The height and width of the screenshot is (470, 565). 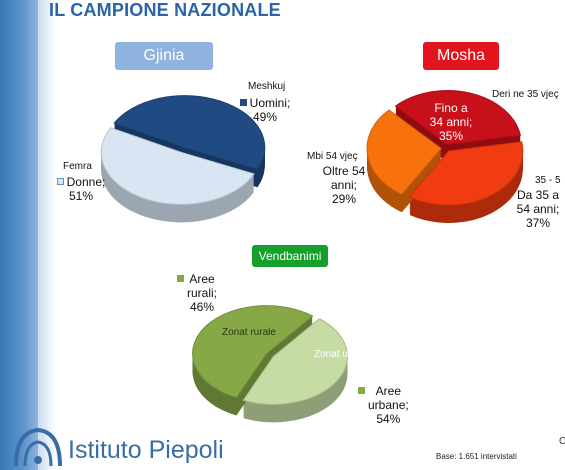 What do you see at coordinates (388, 405) in the screenshot?
I see `res-urban-value: Aree urbane; 54%` at bounding box center [388, 405].